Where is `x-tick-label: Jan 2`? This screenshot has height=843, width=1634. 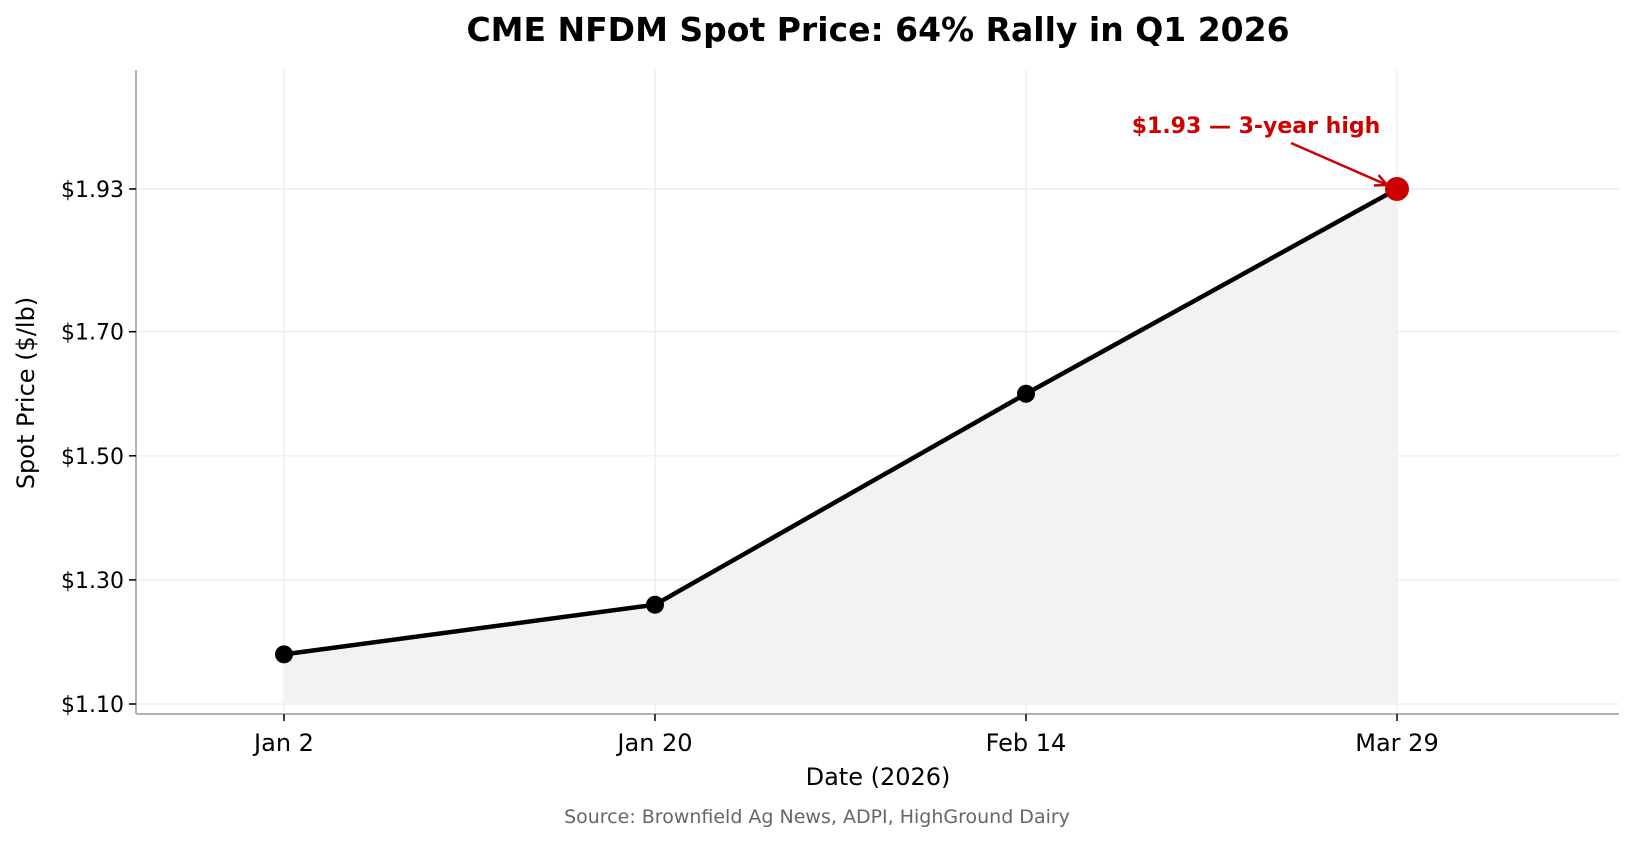
x-tick-label: Jan 2 is located at coordinates (283, 743).